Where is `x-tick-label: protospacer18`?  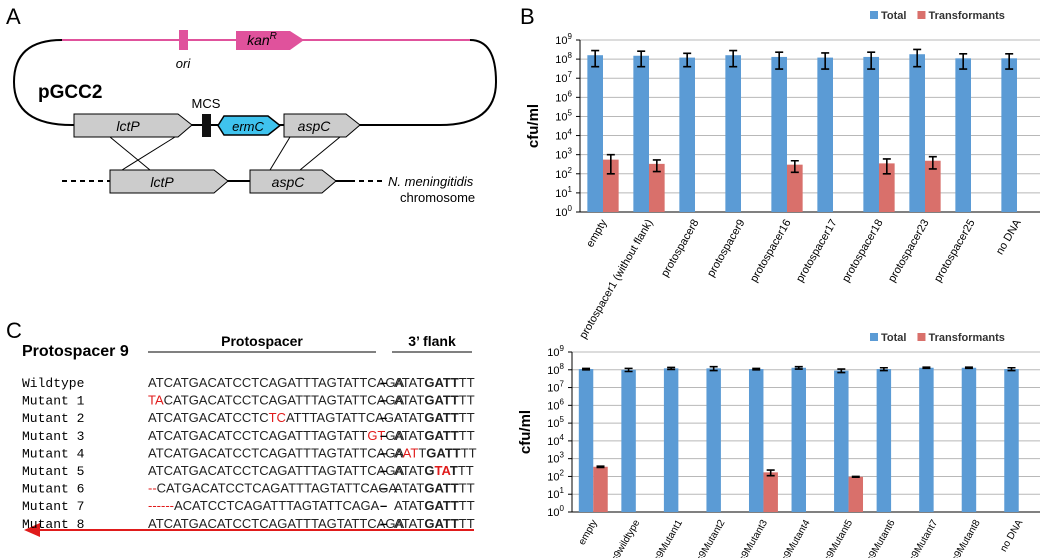
x-tick-label: protospacer18 is located at coordinates (863, 251).